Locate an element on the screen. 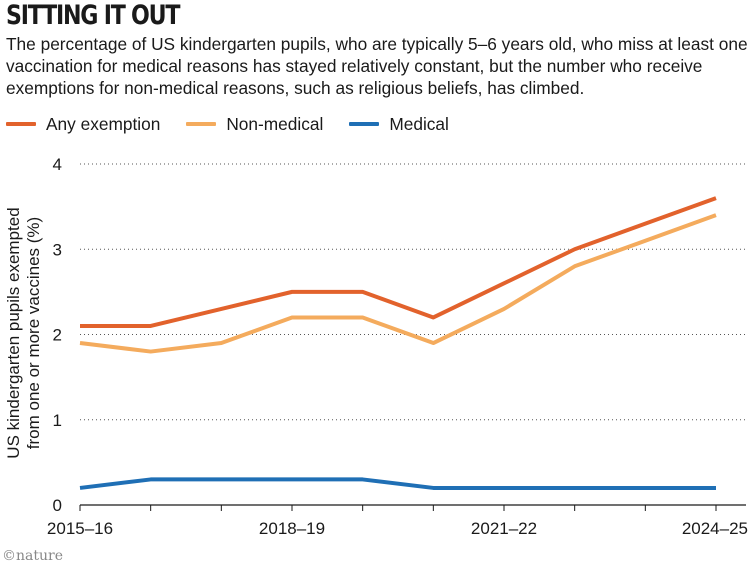 This screenshot has width=751, height=573. legend-label-any-exemption: Any exemption is located at coordinates (103, 123).